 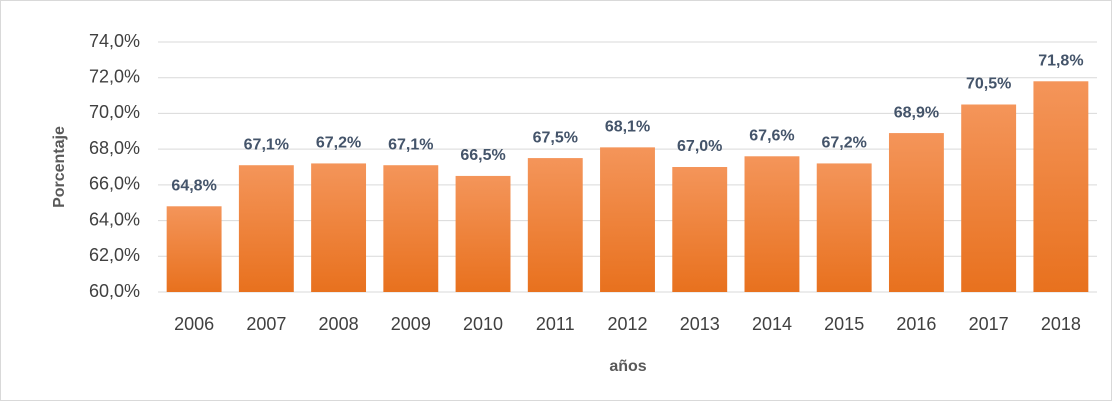 I want to click on y-tick-label: 64,0%, so click(x=114, y=219).